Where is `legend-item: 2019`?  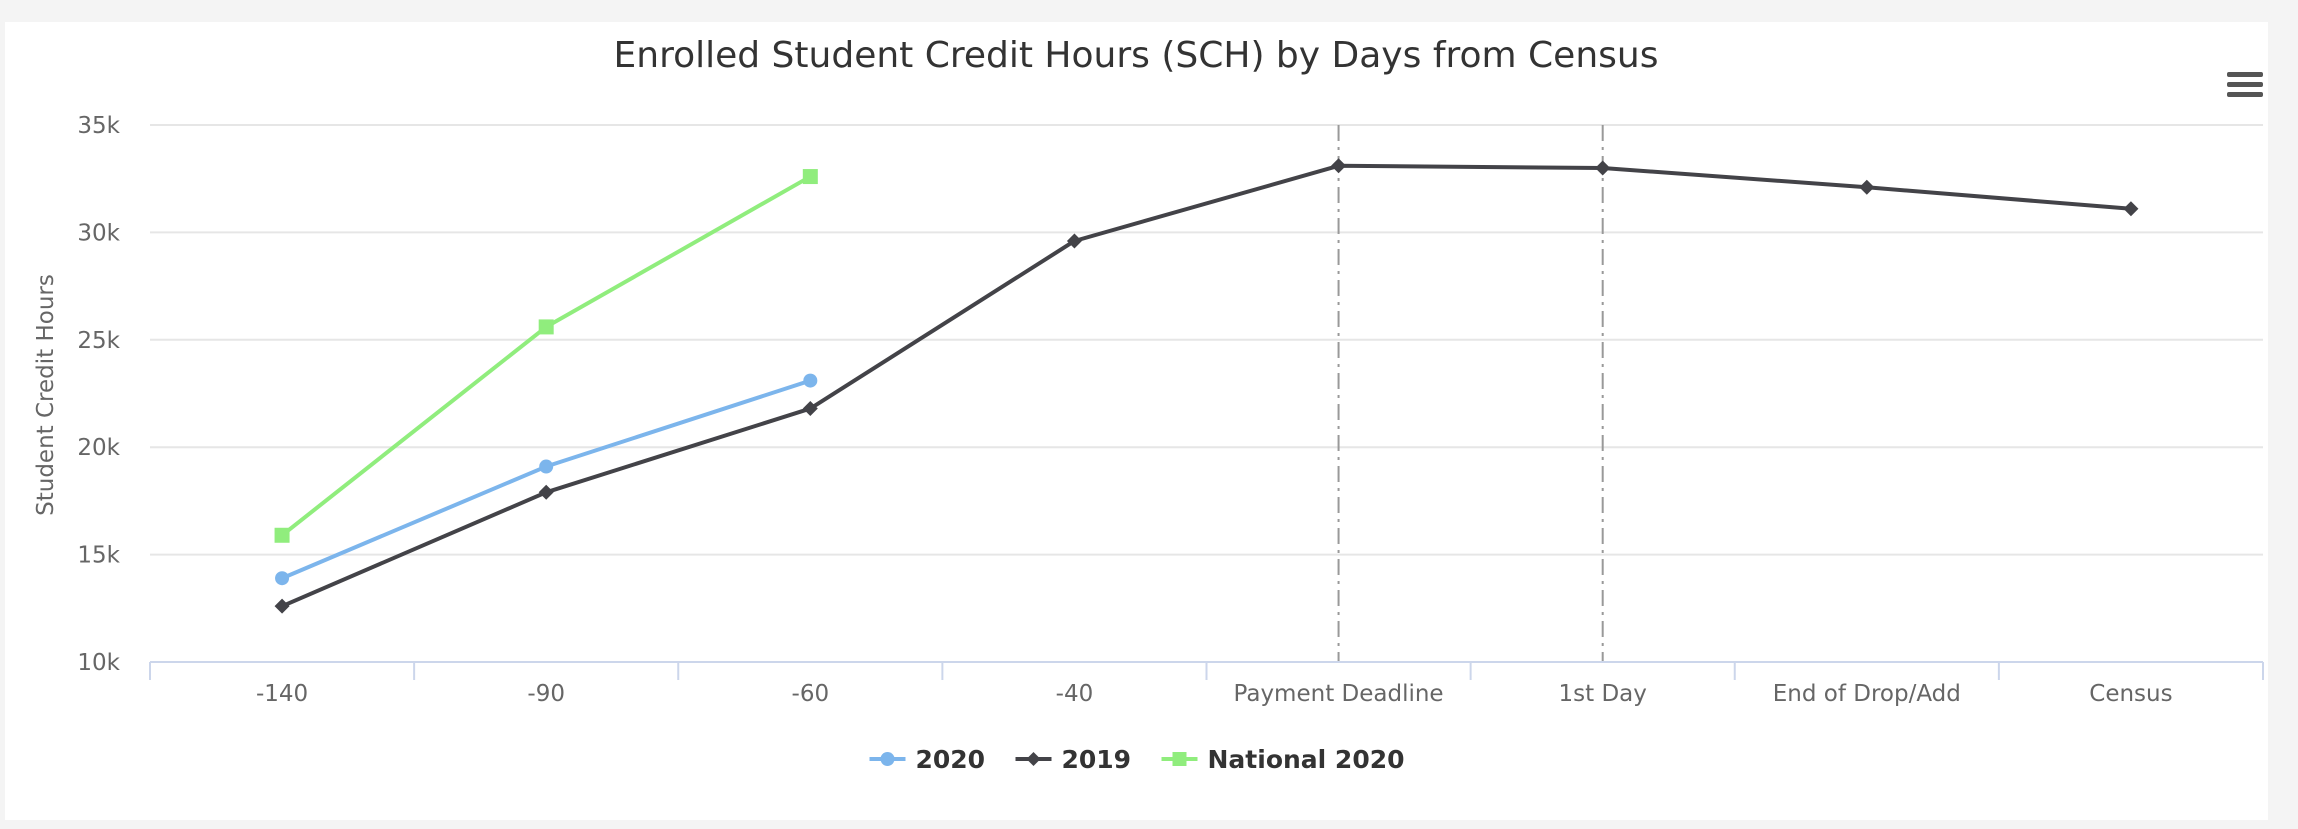
legend-item: 2019 is located at coordinates (1073, 759).